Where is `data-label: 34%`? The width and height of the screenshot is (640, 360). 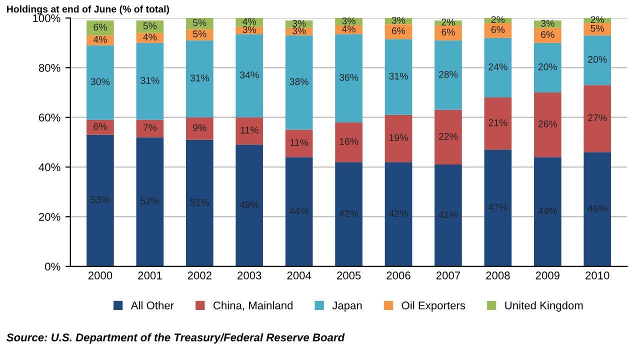
data-label: 34% is located at coordinates (249, 74).